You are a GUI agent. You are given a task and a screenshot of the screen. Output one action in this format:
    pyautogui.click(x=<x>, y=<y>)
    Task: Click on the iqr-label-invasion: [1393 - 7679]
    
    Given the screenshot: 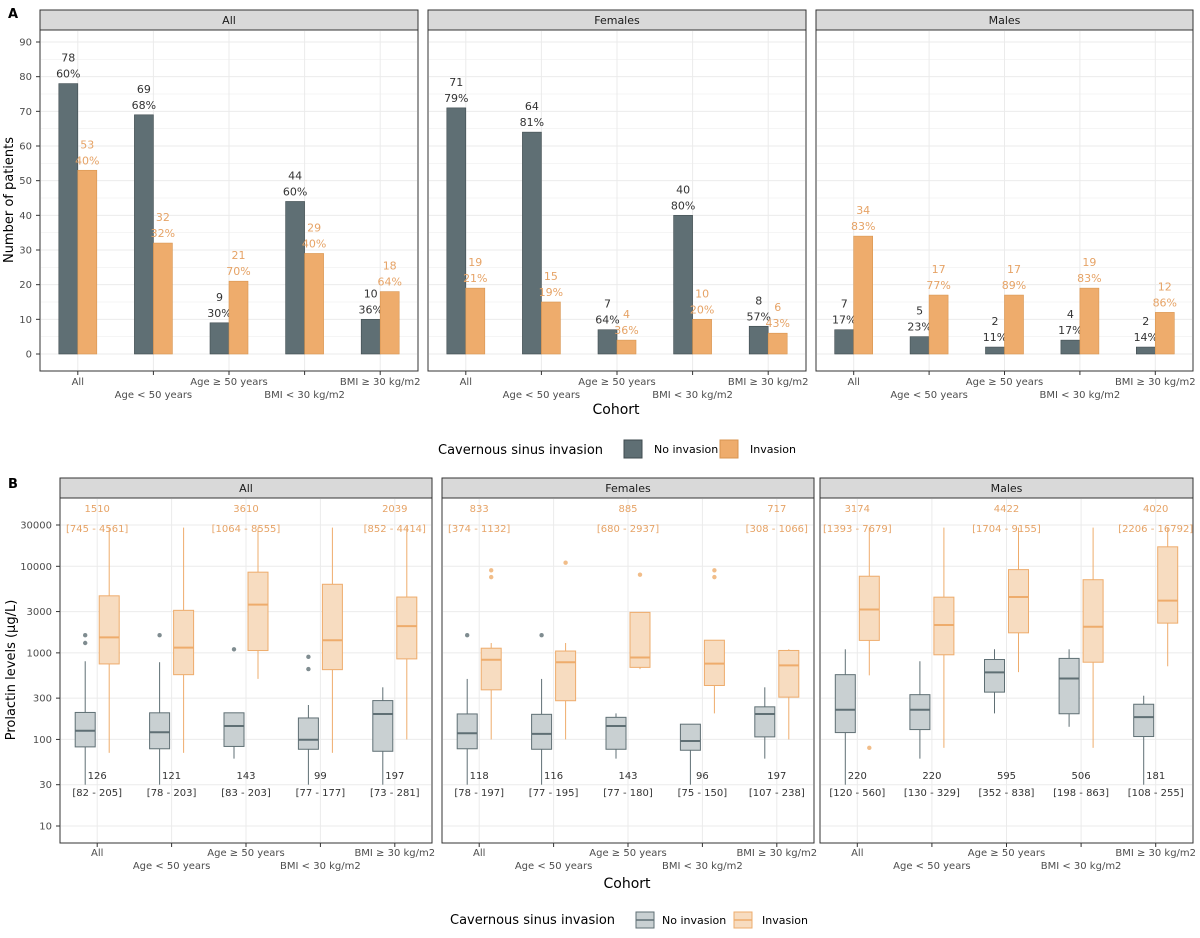 What is the action you would take?
    pyautogui.click(x=857, y=529)
    